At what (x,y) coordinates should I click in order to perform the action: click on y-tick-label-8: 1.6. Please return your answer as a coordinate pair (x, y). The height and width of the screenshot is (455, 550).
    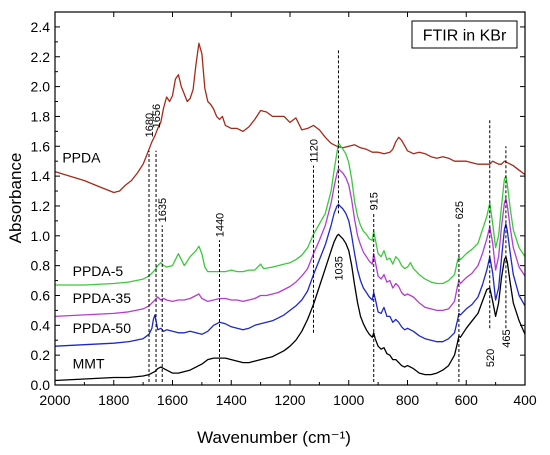
    Looking at the image, I should click on (41, 146).